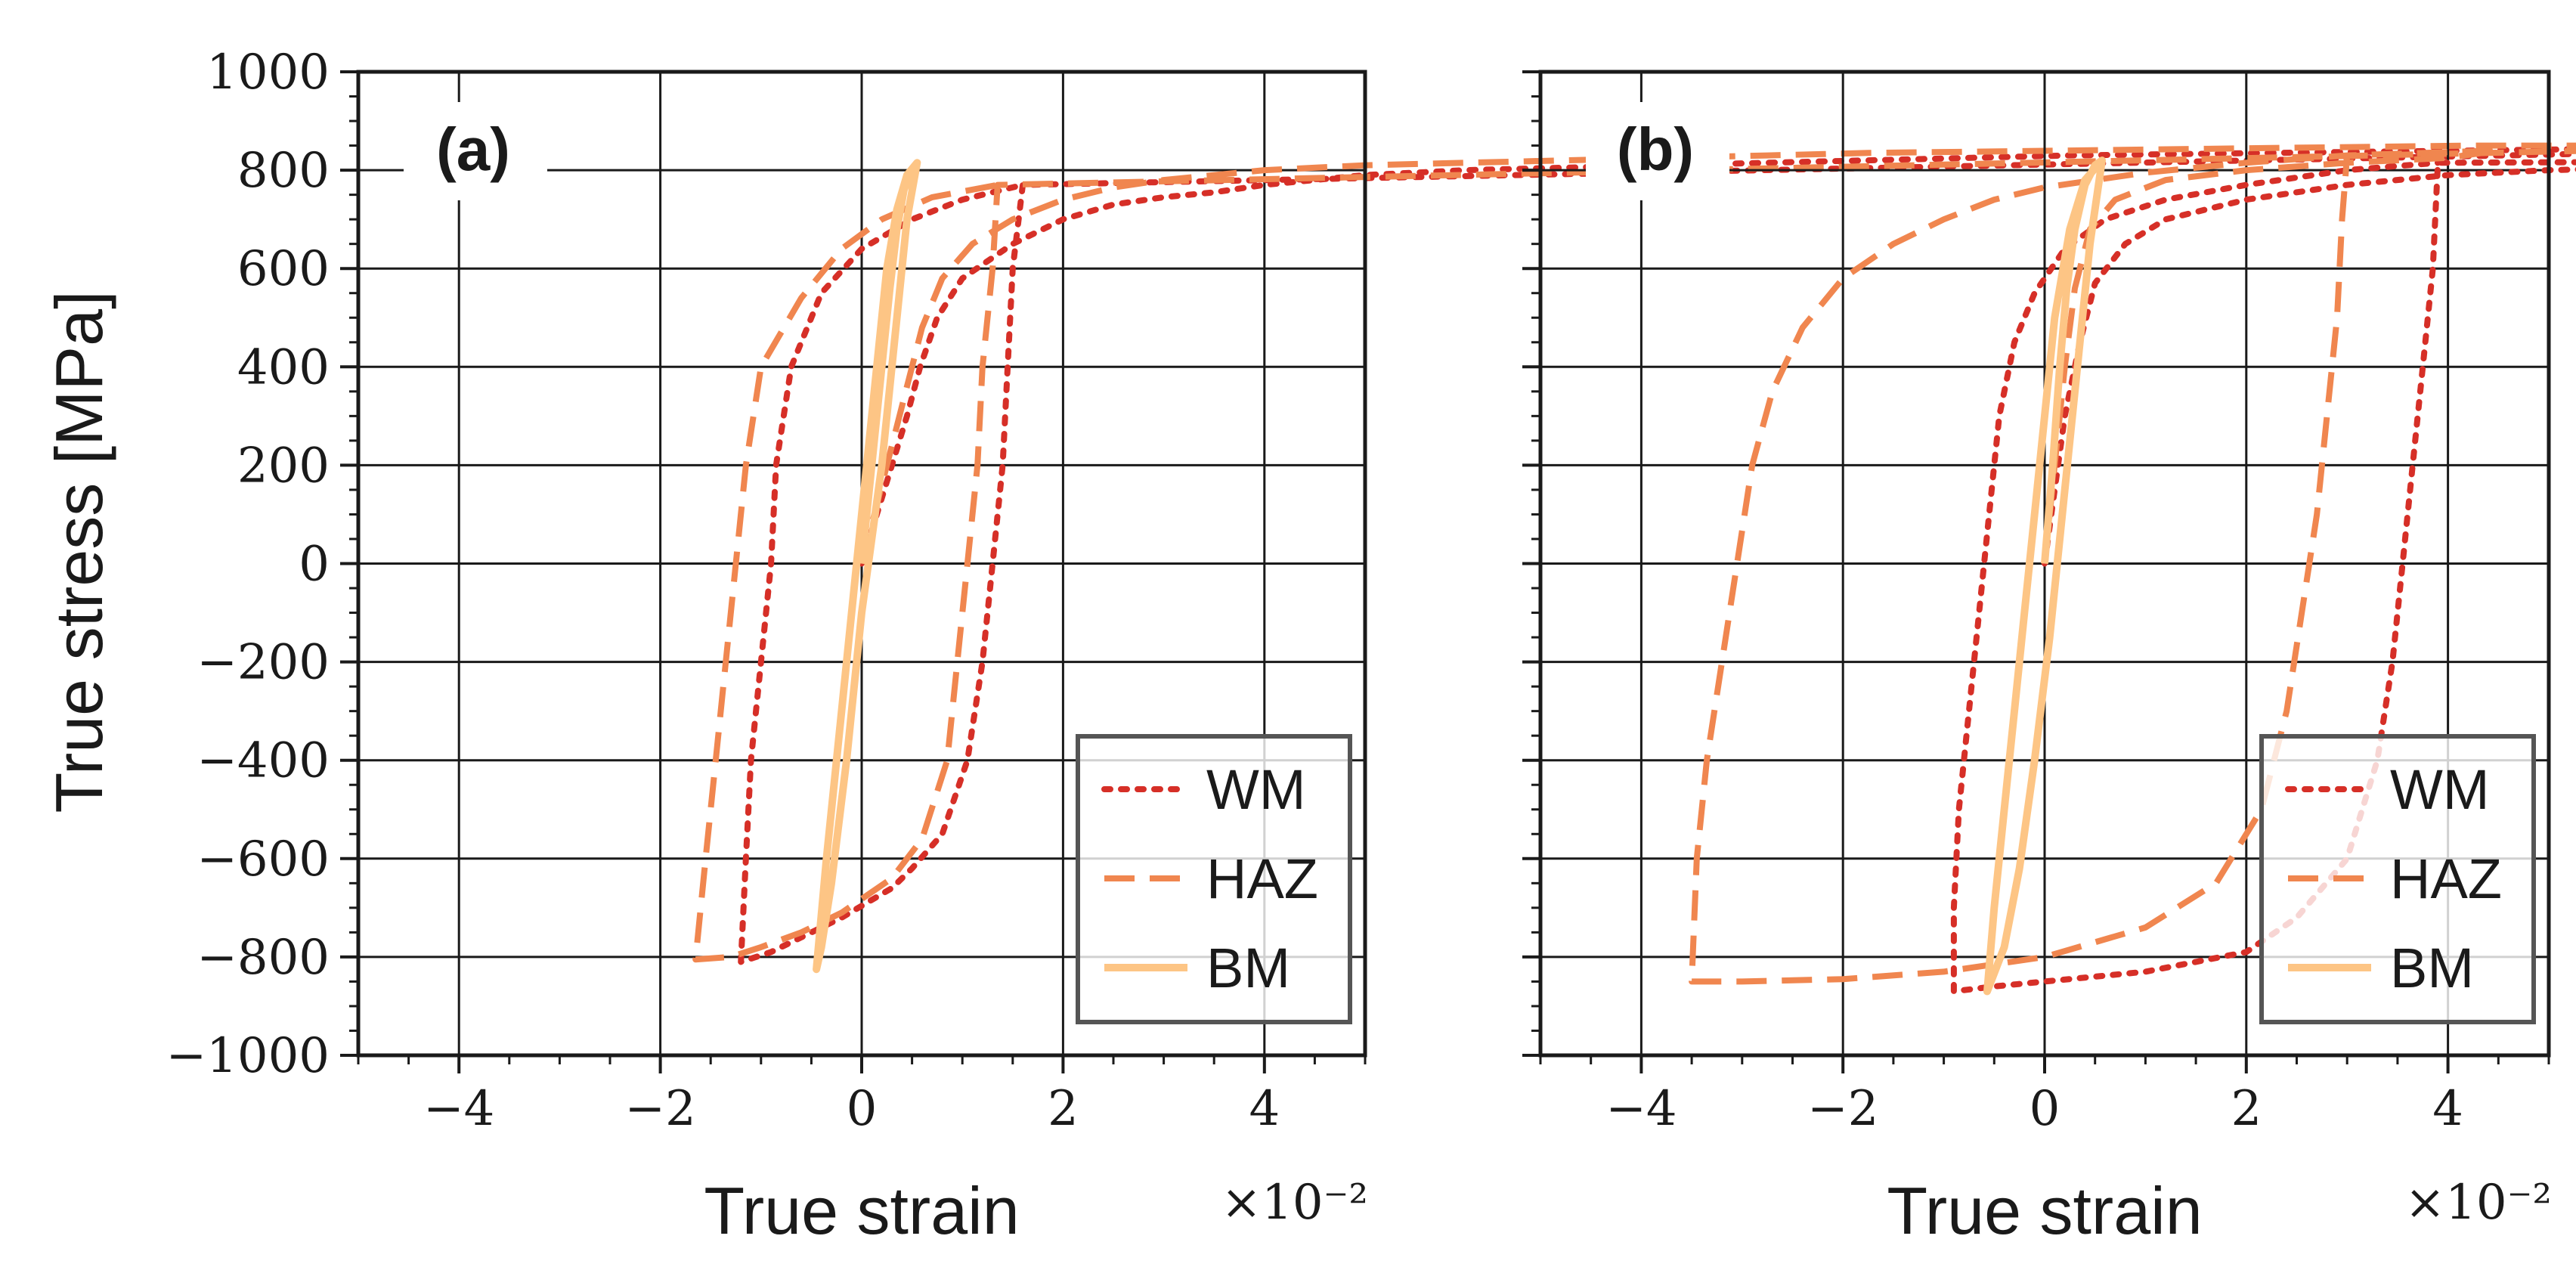 This screenshot has height=1270, width=2576. What do you see at coordinates (263, 859) in the screenshot?
I see `y-tick-label: −600` at bounding box center [263, 859].